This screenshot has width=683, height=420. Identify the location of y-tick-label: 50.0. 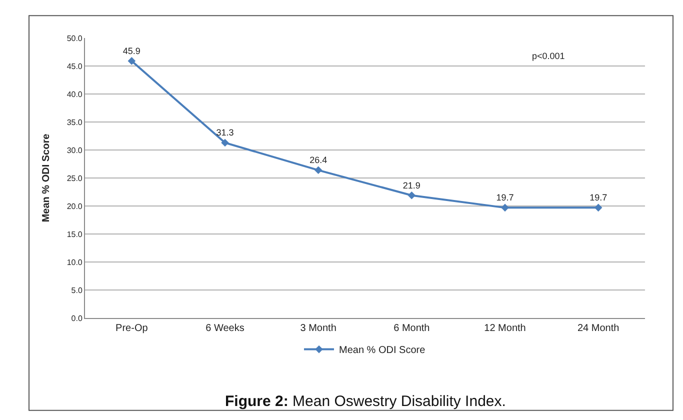
(74, 38).